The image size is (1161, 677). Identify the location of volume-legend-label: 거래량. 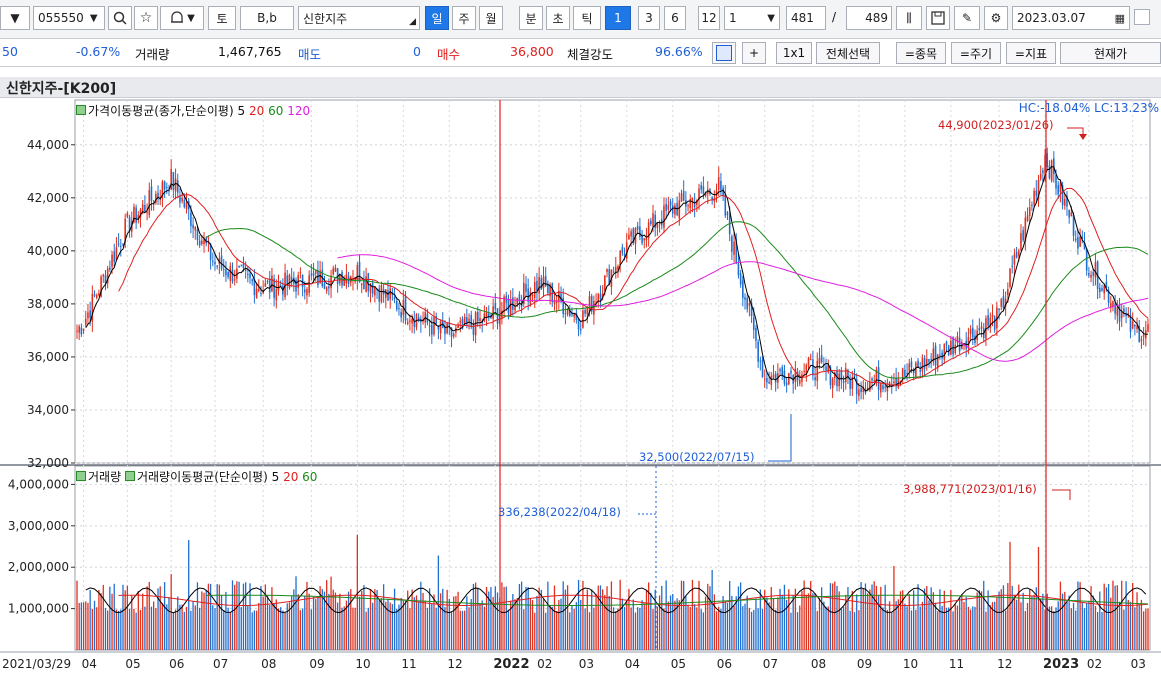
(105, 477).